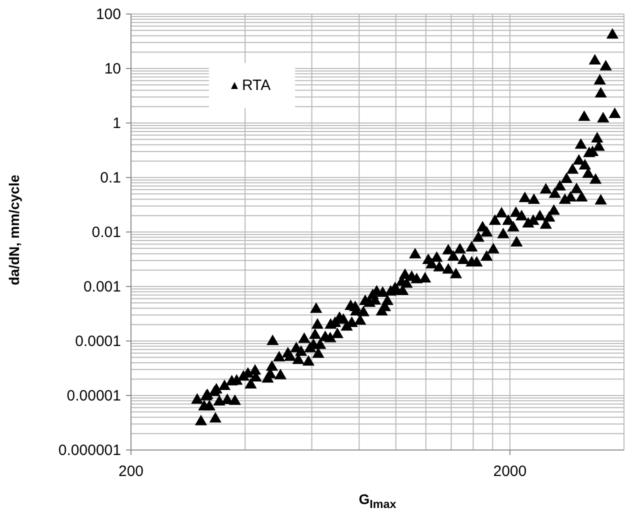  Describe the element at coordinates (102, 287) in the screenshot. I see `y-tick-label: 0.001` at that location.